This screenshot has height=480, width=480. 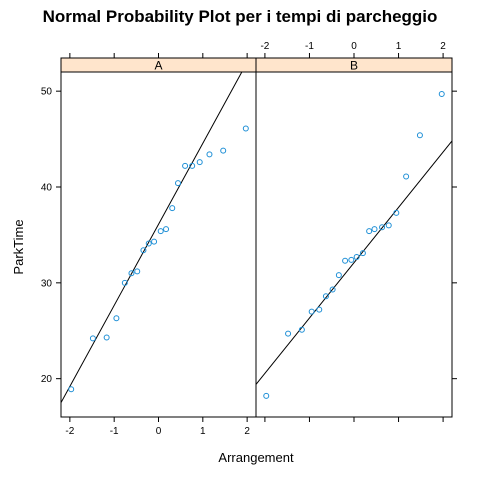 I want to click on strip-label-A: A, so click(x=158, y=66).